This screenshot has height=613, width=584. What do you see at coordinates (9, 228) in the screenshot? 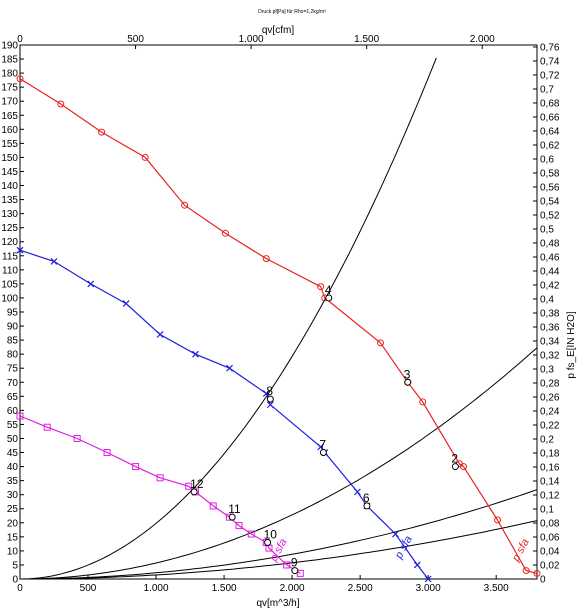
I see `y-tick-label: 125` at bounding box center [9, 228].